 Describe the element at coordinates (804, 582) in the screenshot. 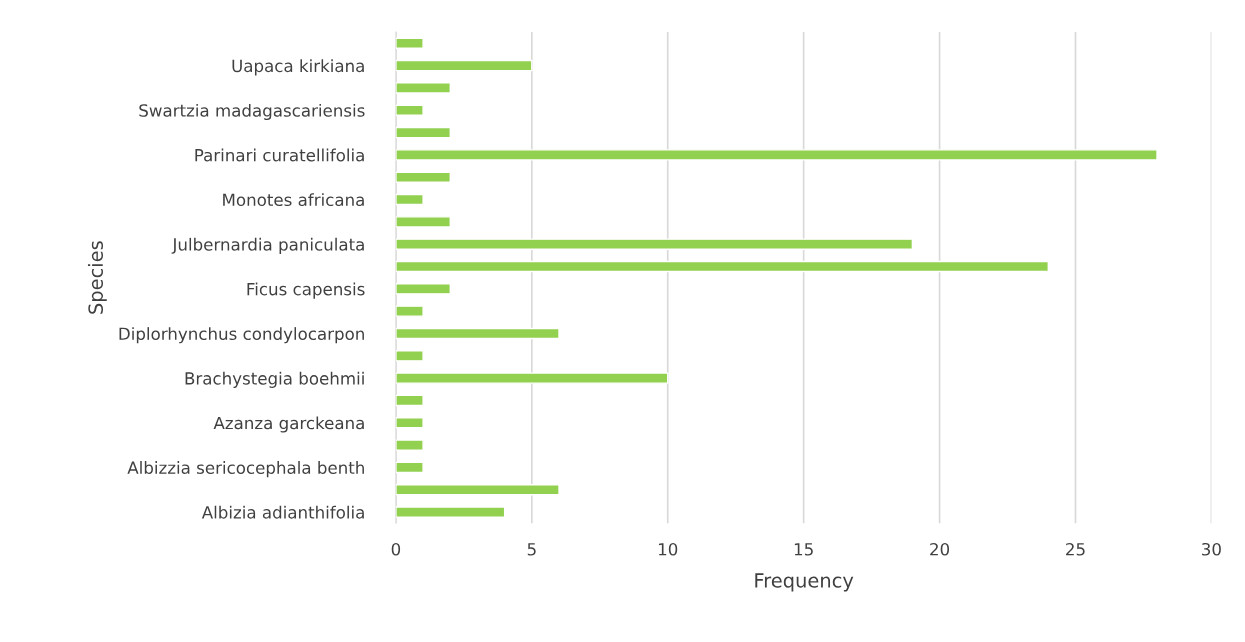

I see `x-axis-title: Frequency` at that location.